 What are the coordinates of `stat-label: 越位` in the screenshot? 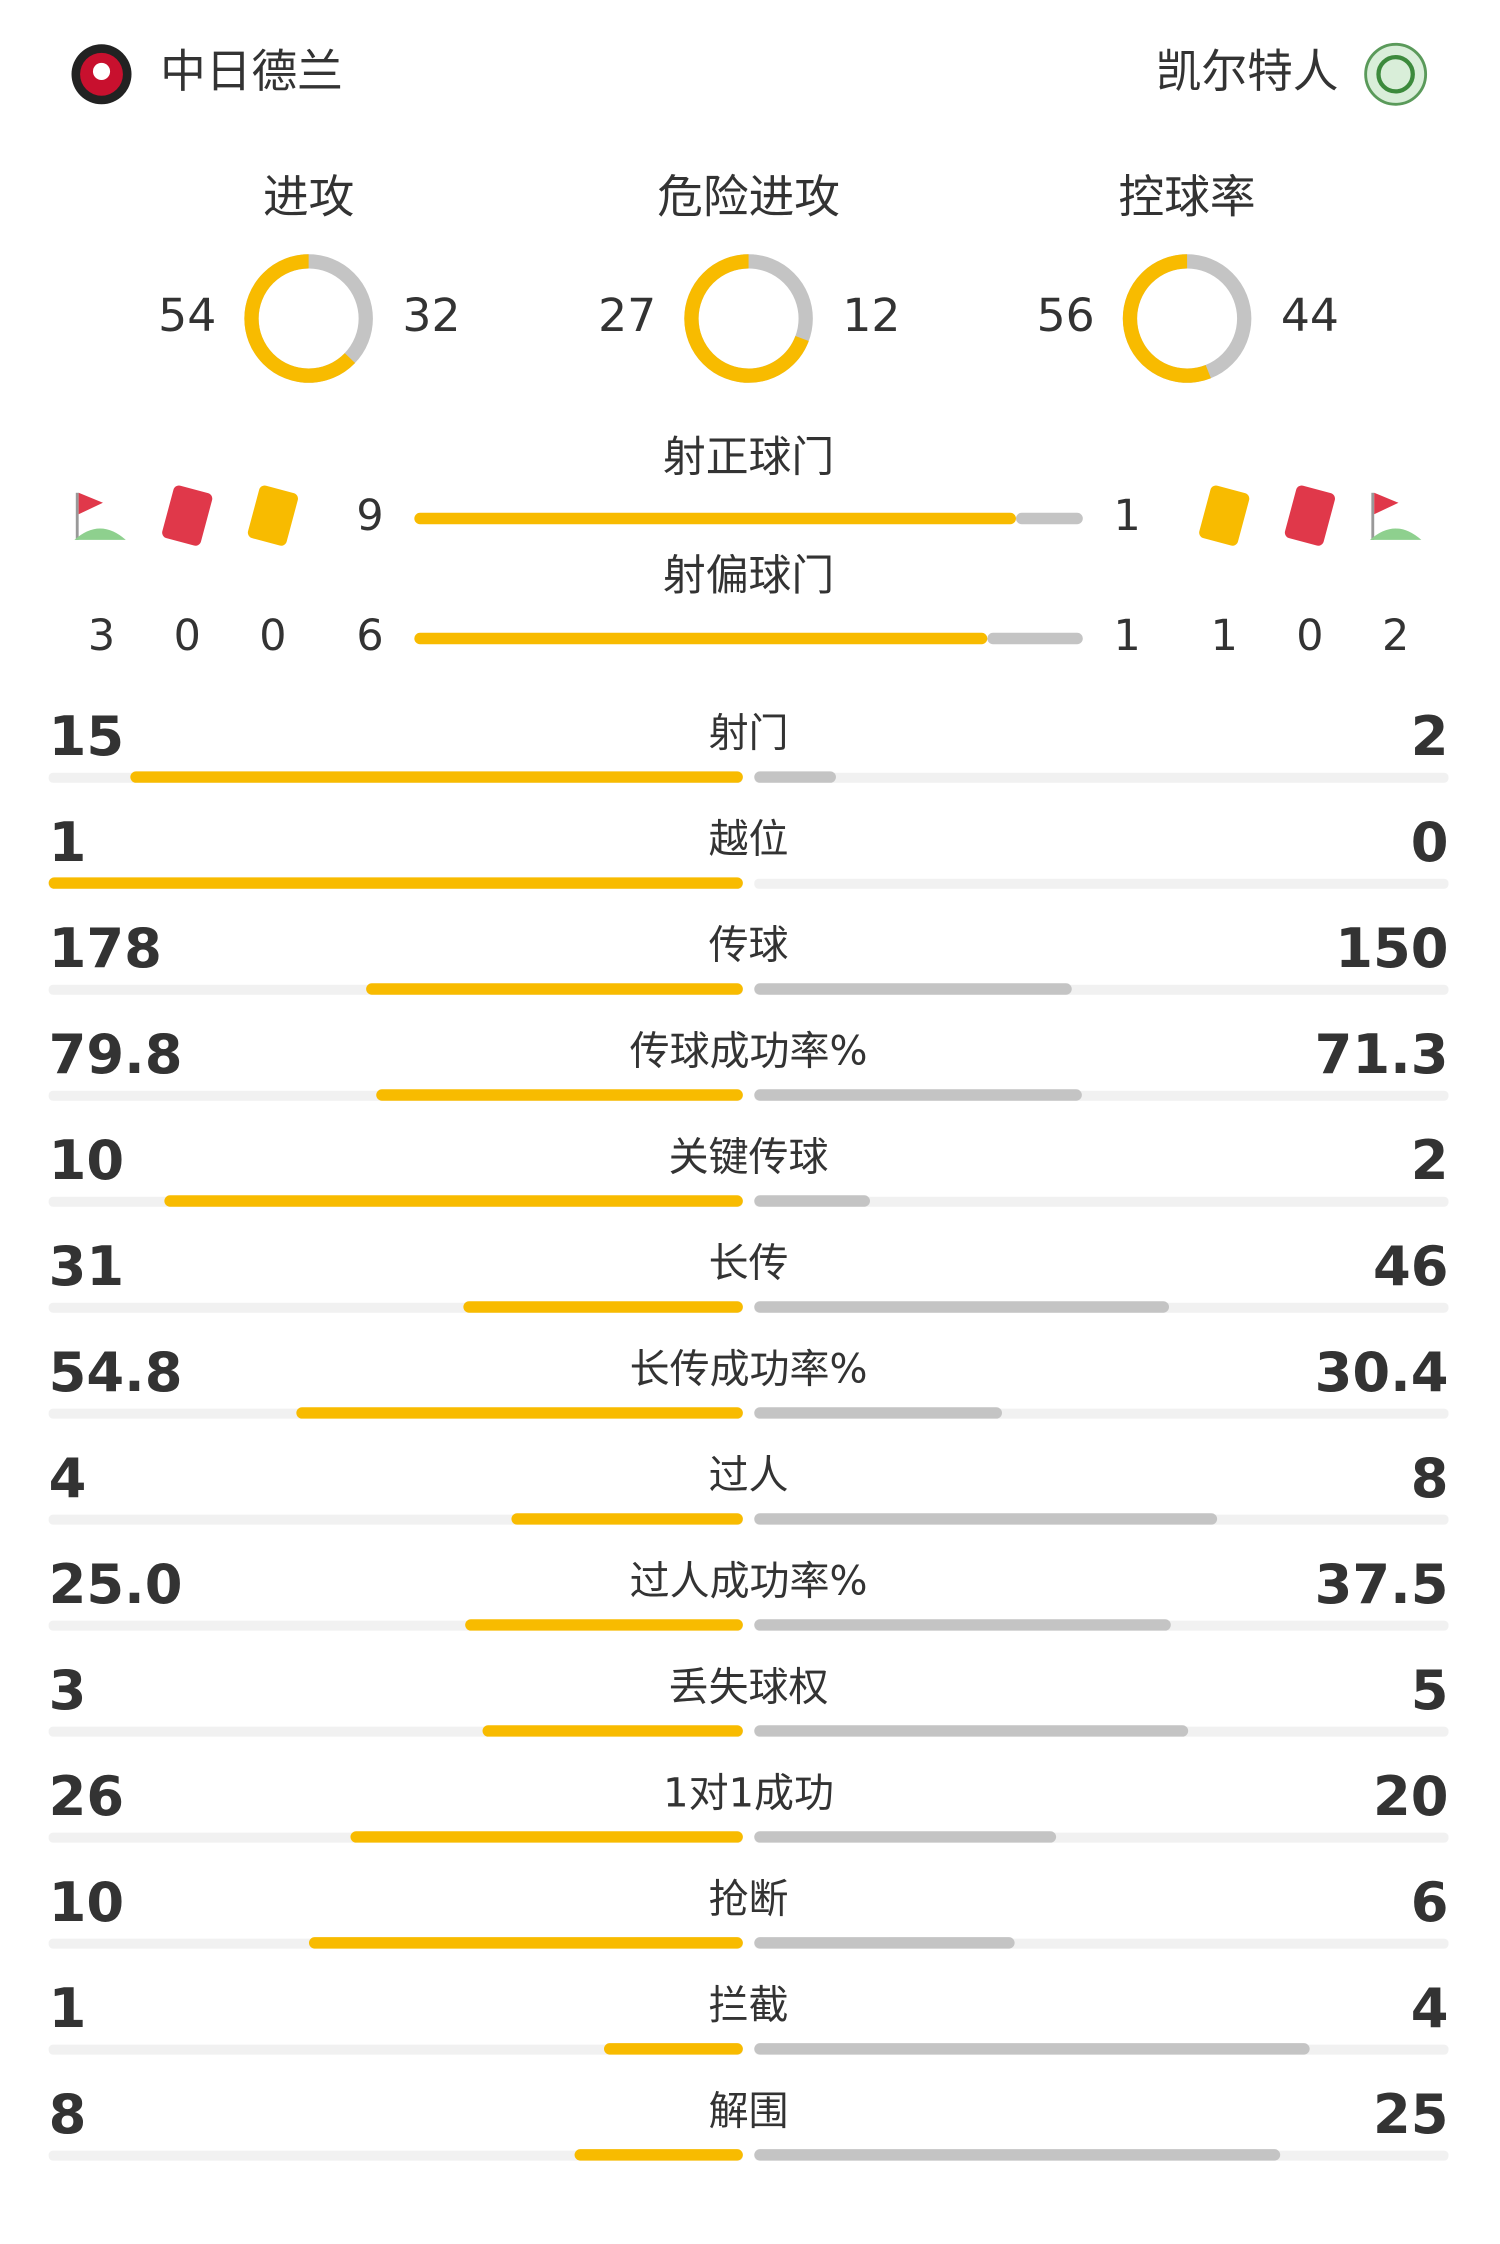 It's located at (749, 840).